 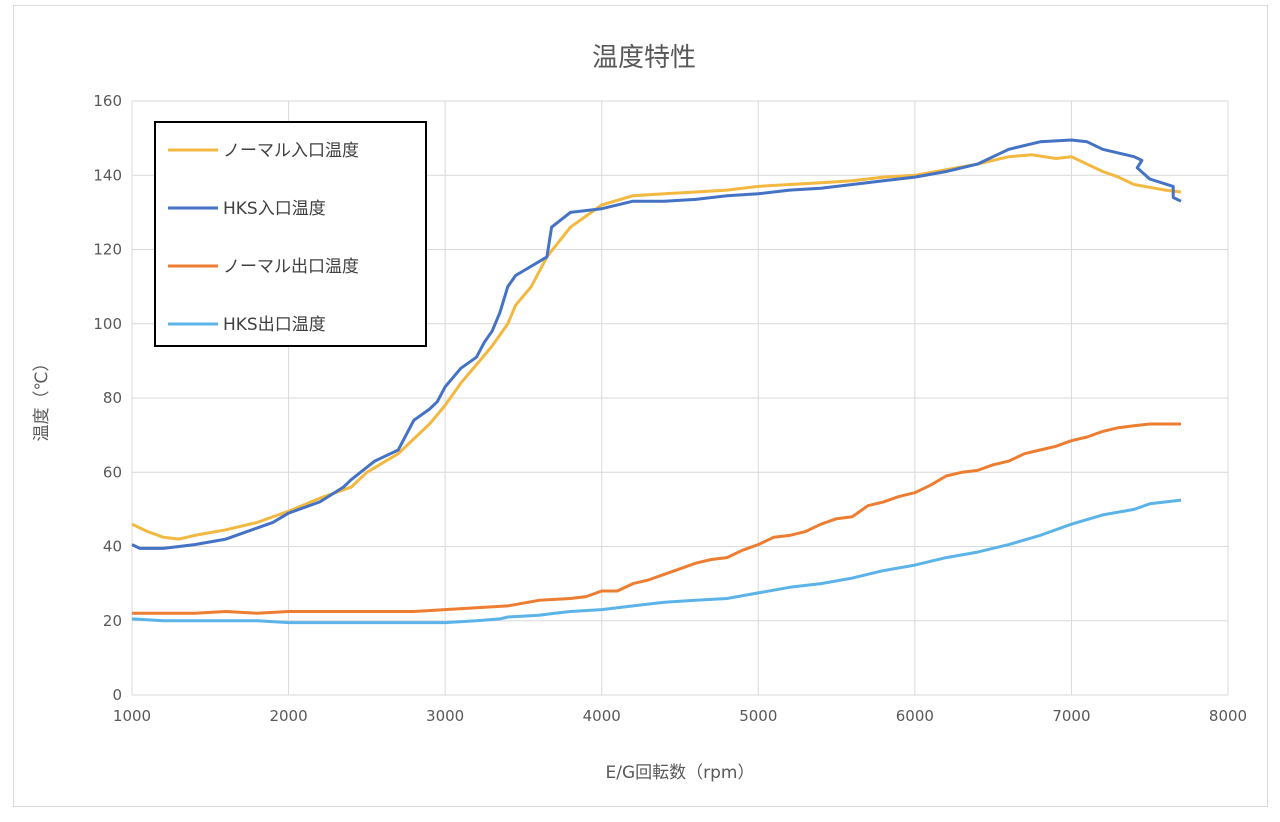 What do you see at coordinates (112, 621) in the screenshot?
I see `y-tick-label: 20` at bounding box center [112, 621].